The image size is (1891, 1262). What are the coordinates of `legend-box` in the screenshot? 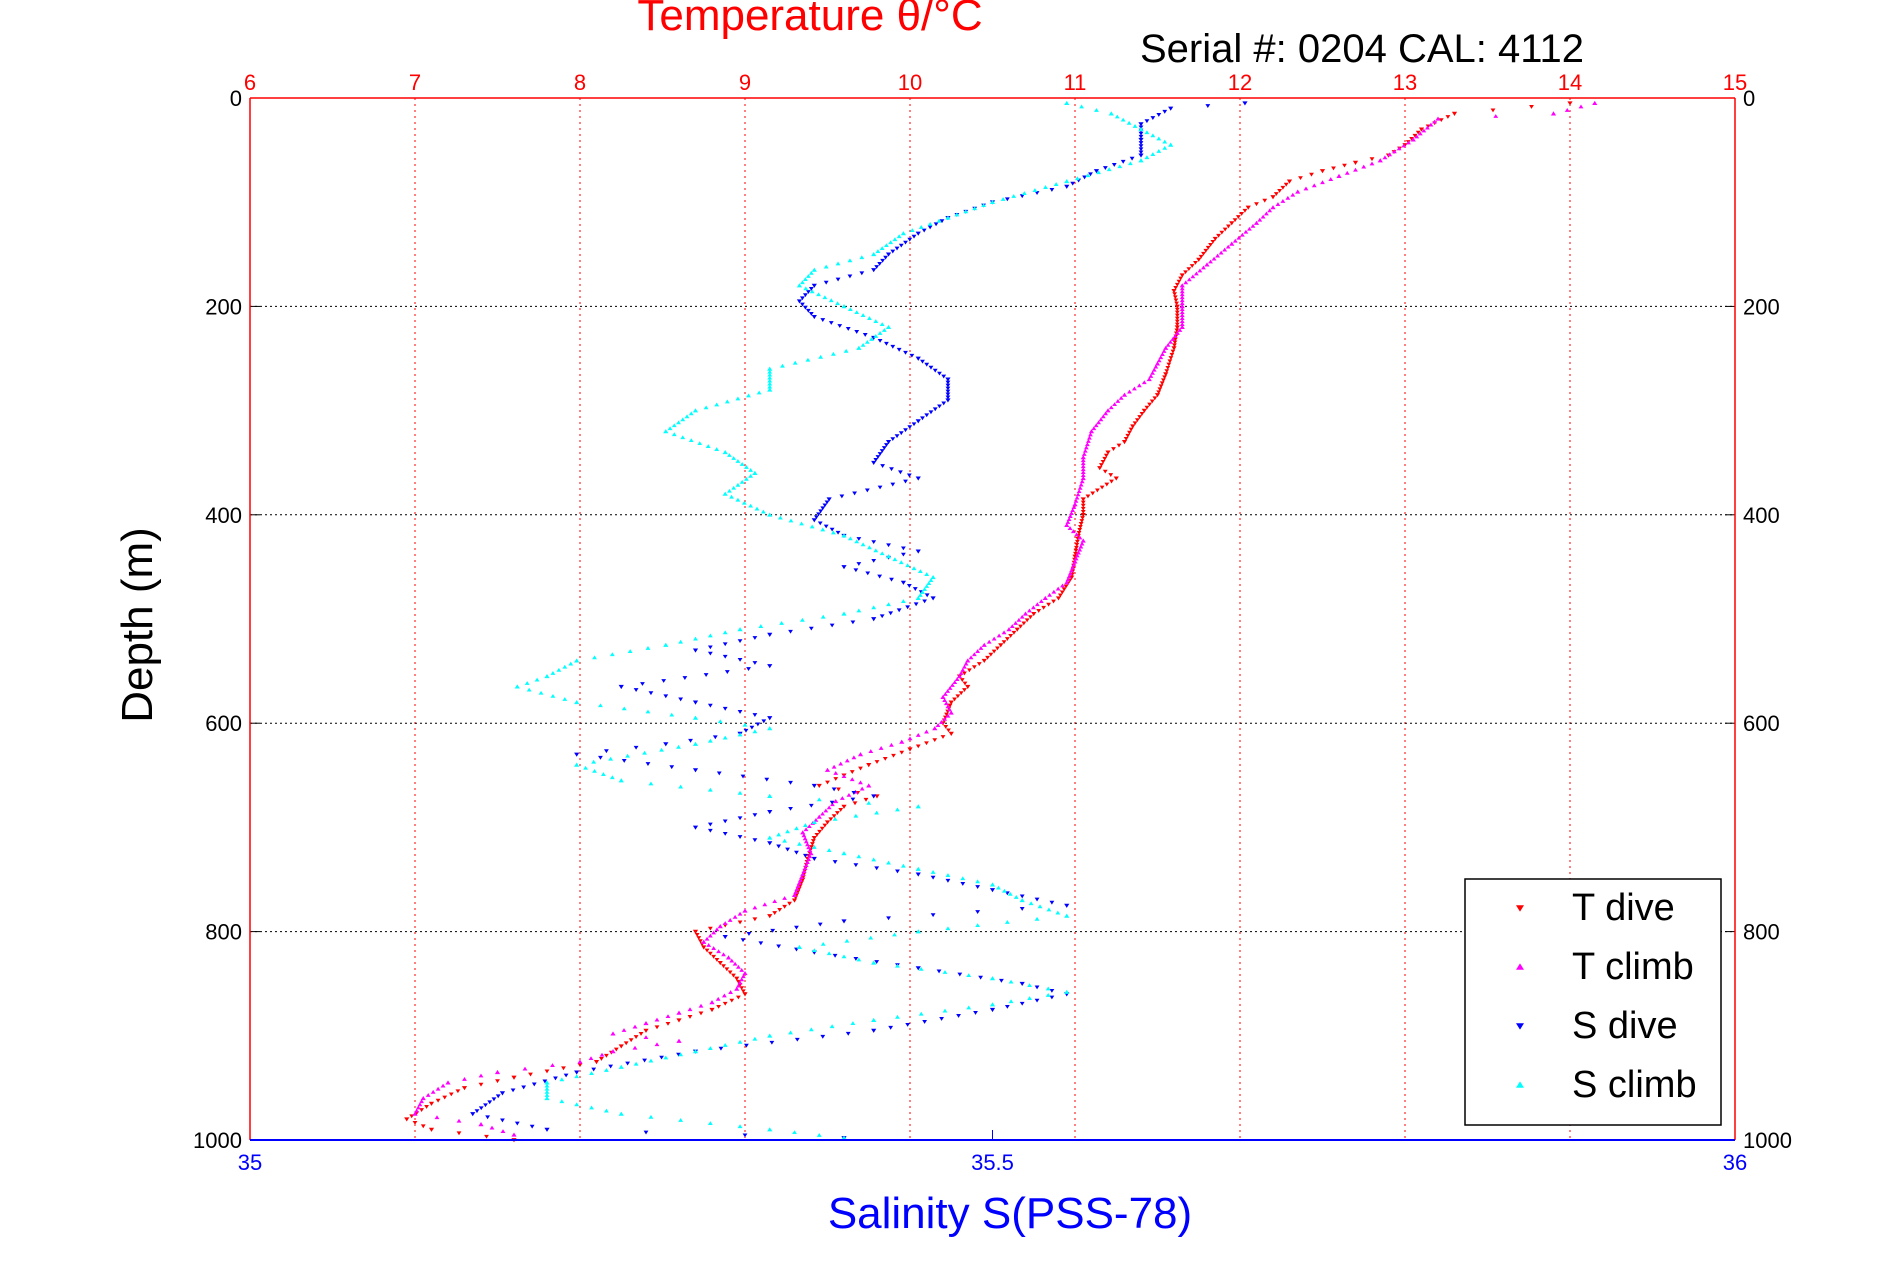 It's located at (1593, 1002).